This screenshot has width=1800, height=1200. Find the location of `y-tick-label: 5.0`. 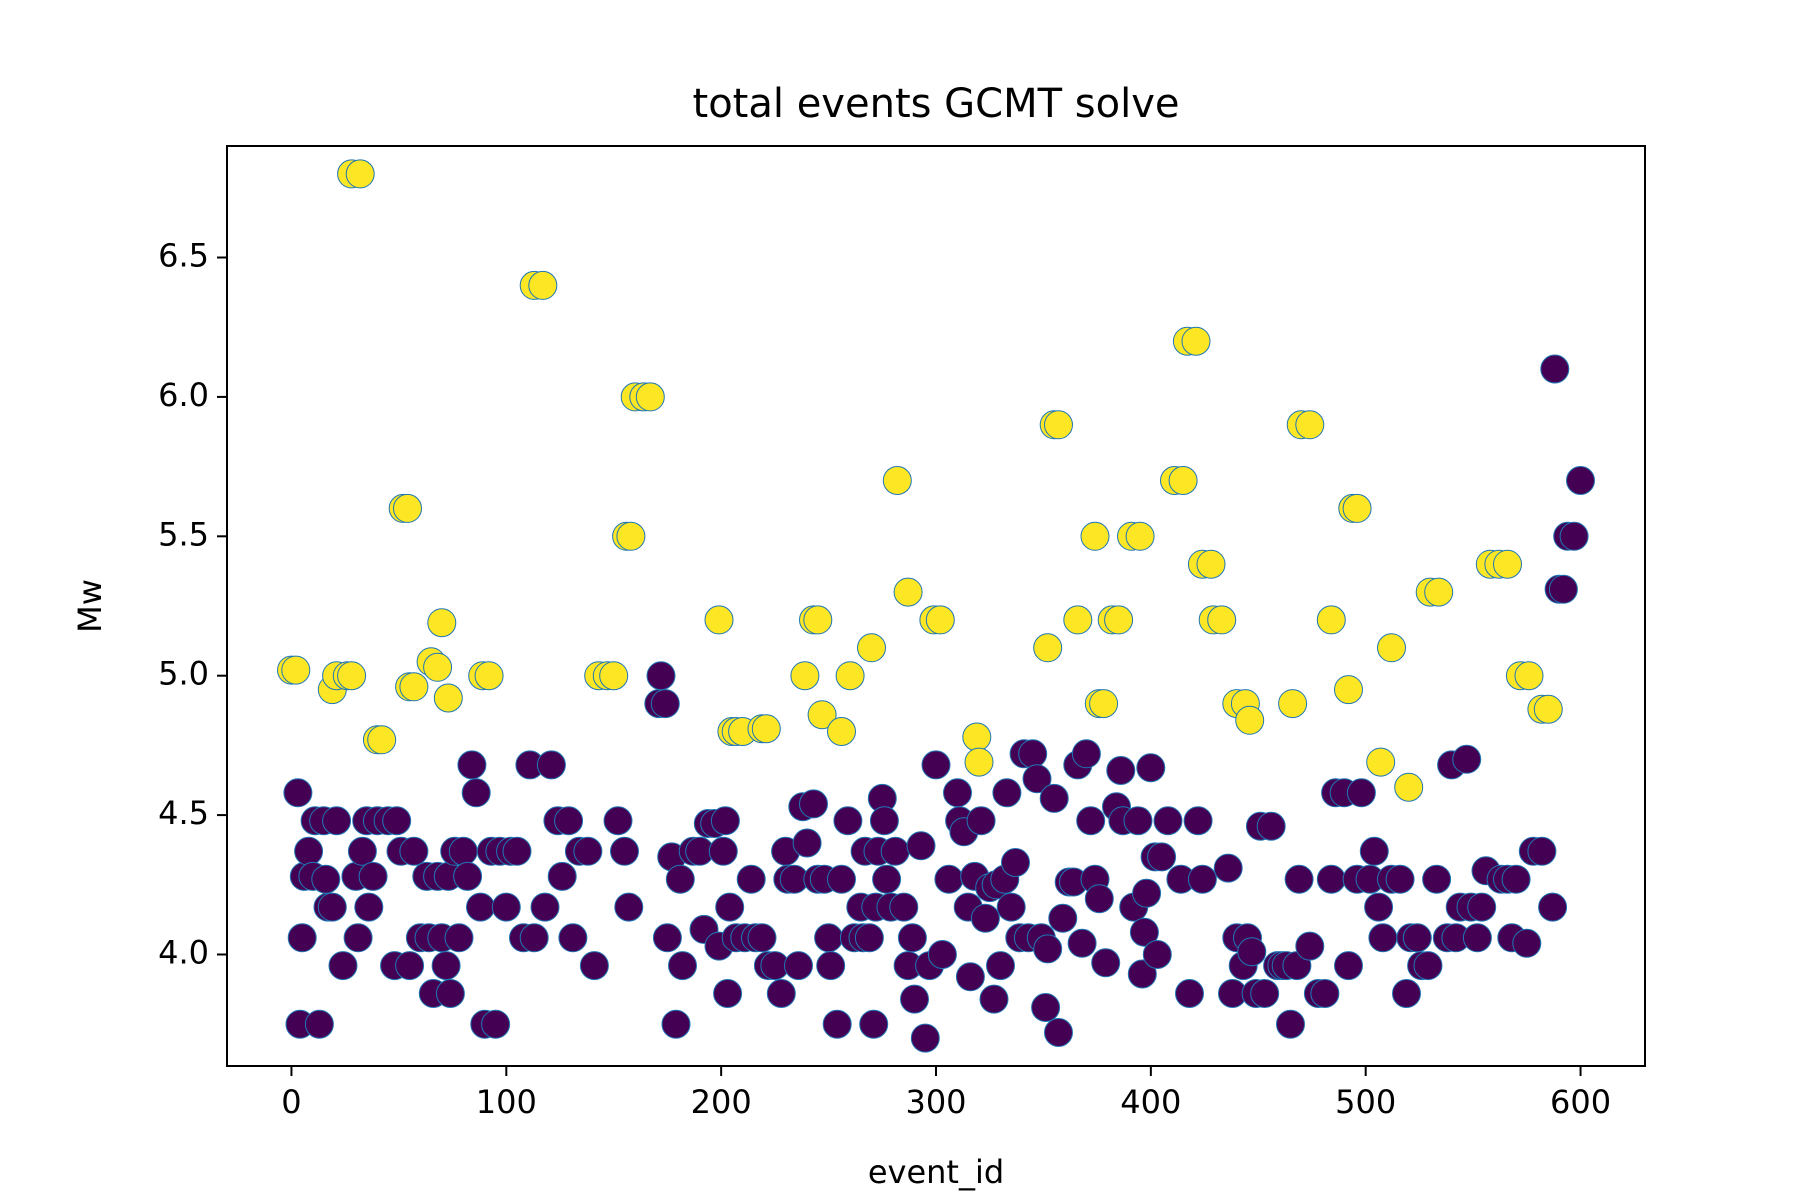

y-tick-label: 5.0 is located at coordinates (183, 674).